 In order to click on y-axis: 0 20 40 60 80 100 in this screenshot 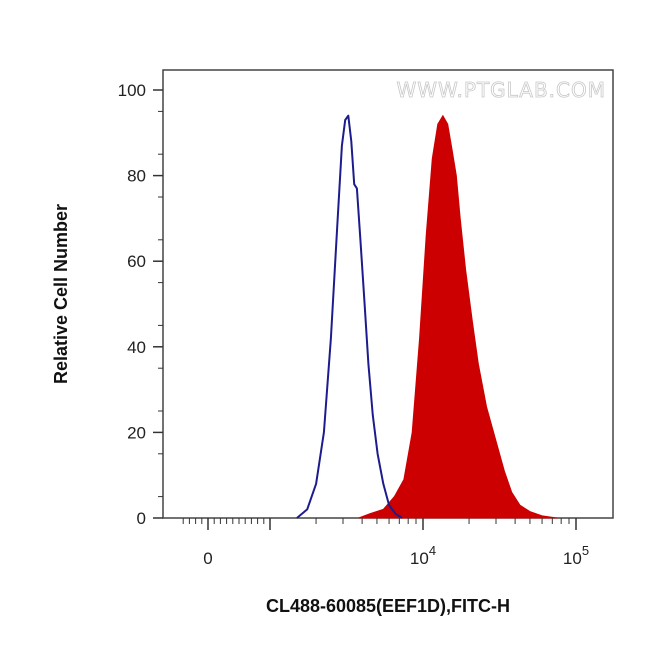, I will do `click(140, 304)`.